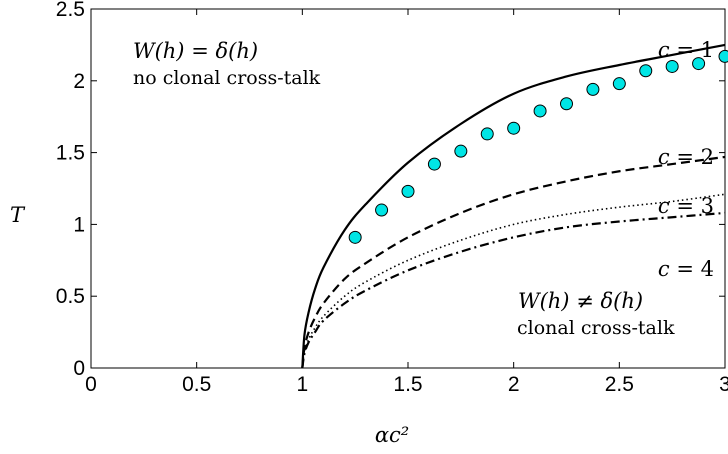 The height and width of the screenshot is (454, 728). I want to click on y-tick-label: 1.5, so click(70, 153).